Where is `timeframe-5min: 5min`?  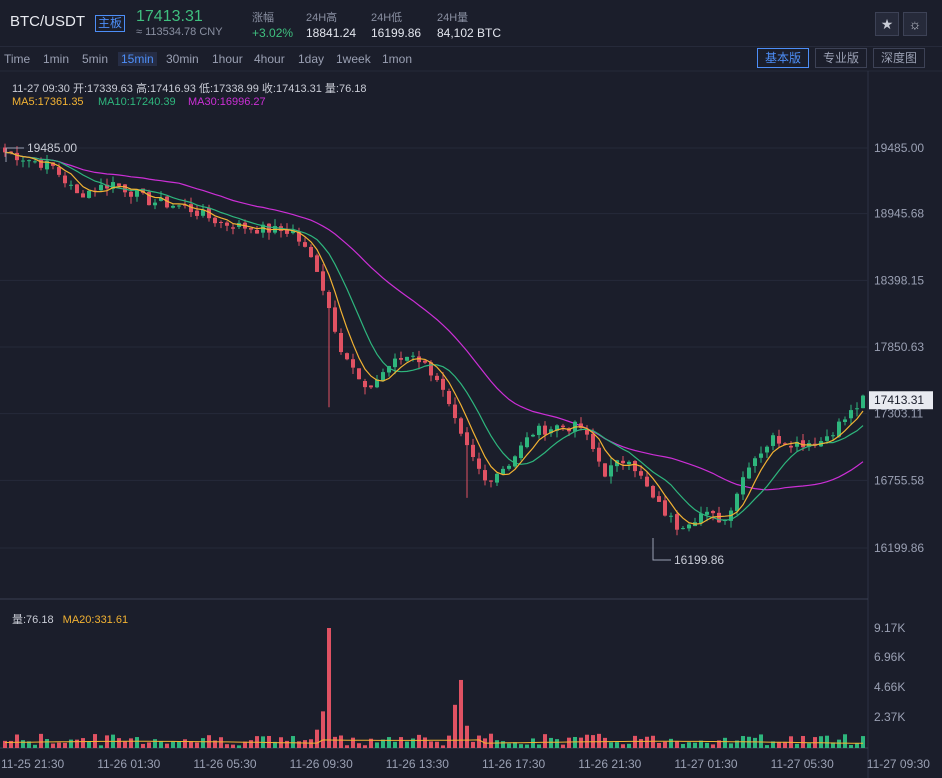
timeframe-5min: 5min is located at coordinates (95, 59).